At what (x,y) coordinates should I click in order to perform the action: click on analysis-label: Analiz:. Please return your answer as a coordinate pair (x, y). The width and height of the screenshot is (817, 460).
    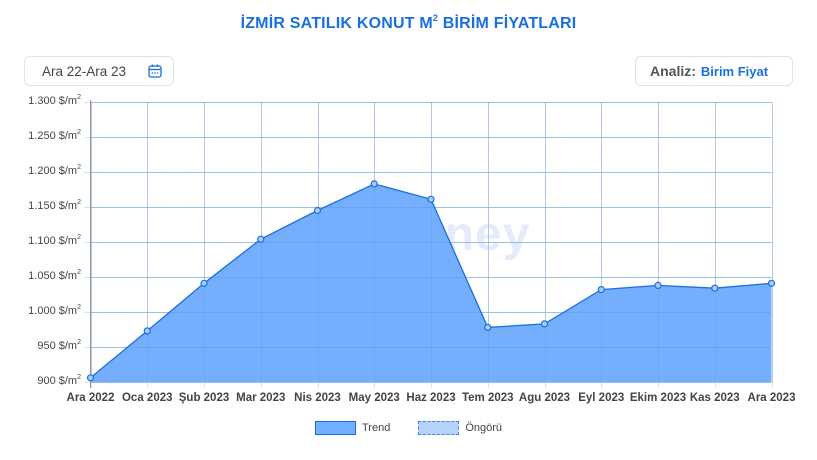
    Looking at the image, I should click on (673, 71).